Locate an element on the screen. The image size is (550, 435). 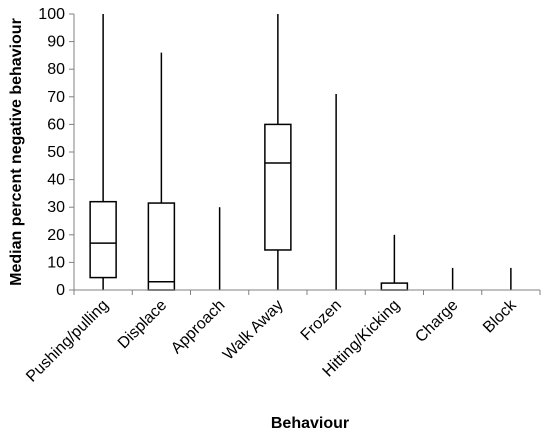
x-category-label: Displace is located at coordinates (142, 324).